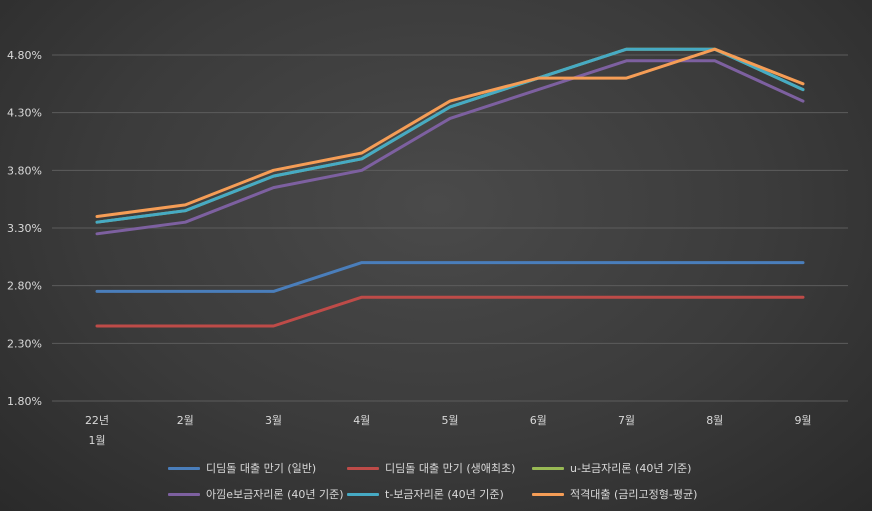 This screenshot has height=511, width=872. What do you see at coordinates (444, 494) in the screenshot?
I see `legend-label: t-보금자리론 (40년 기준)` at bounding box center [444, 494].